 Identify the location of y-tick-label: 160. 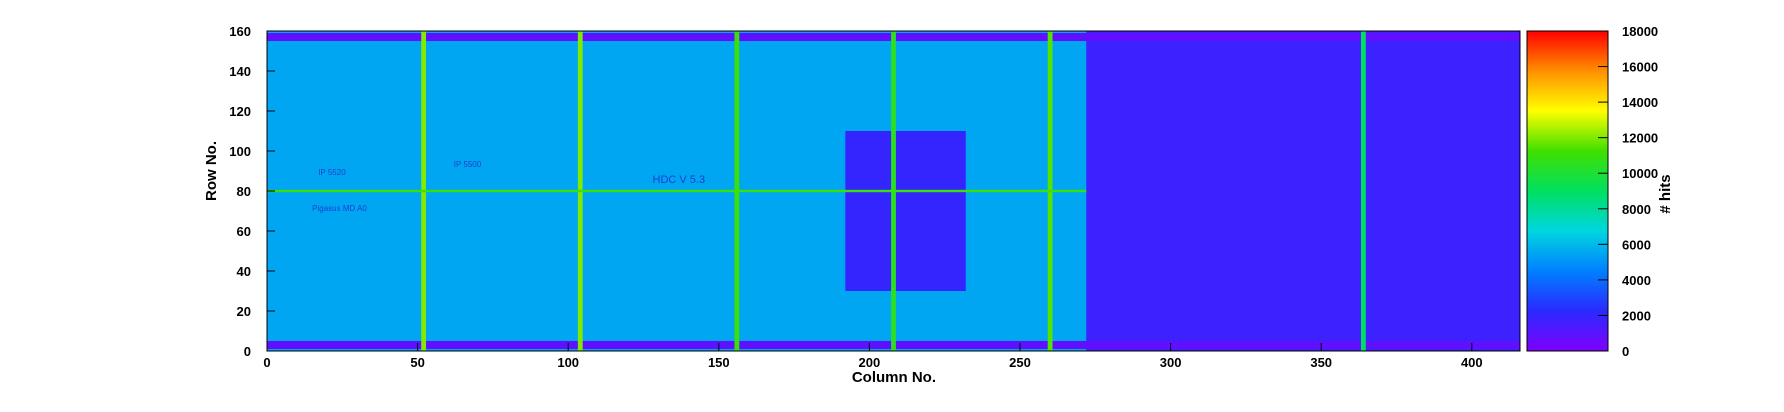
(240, 31).